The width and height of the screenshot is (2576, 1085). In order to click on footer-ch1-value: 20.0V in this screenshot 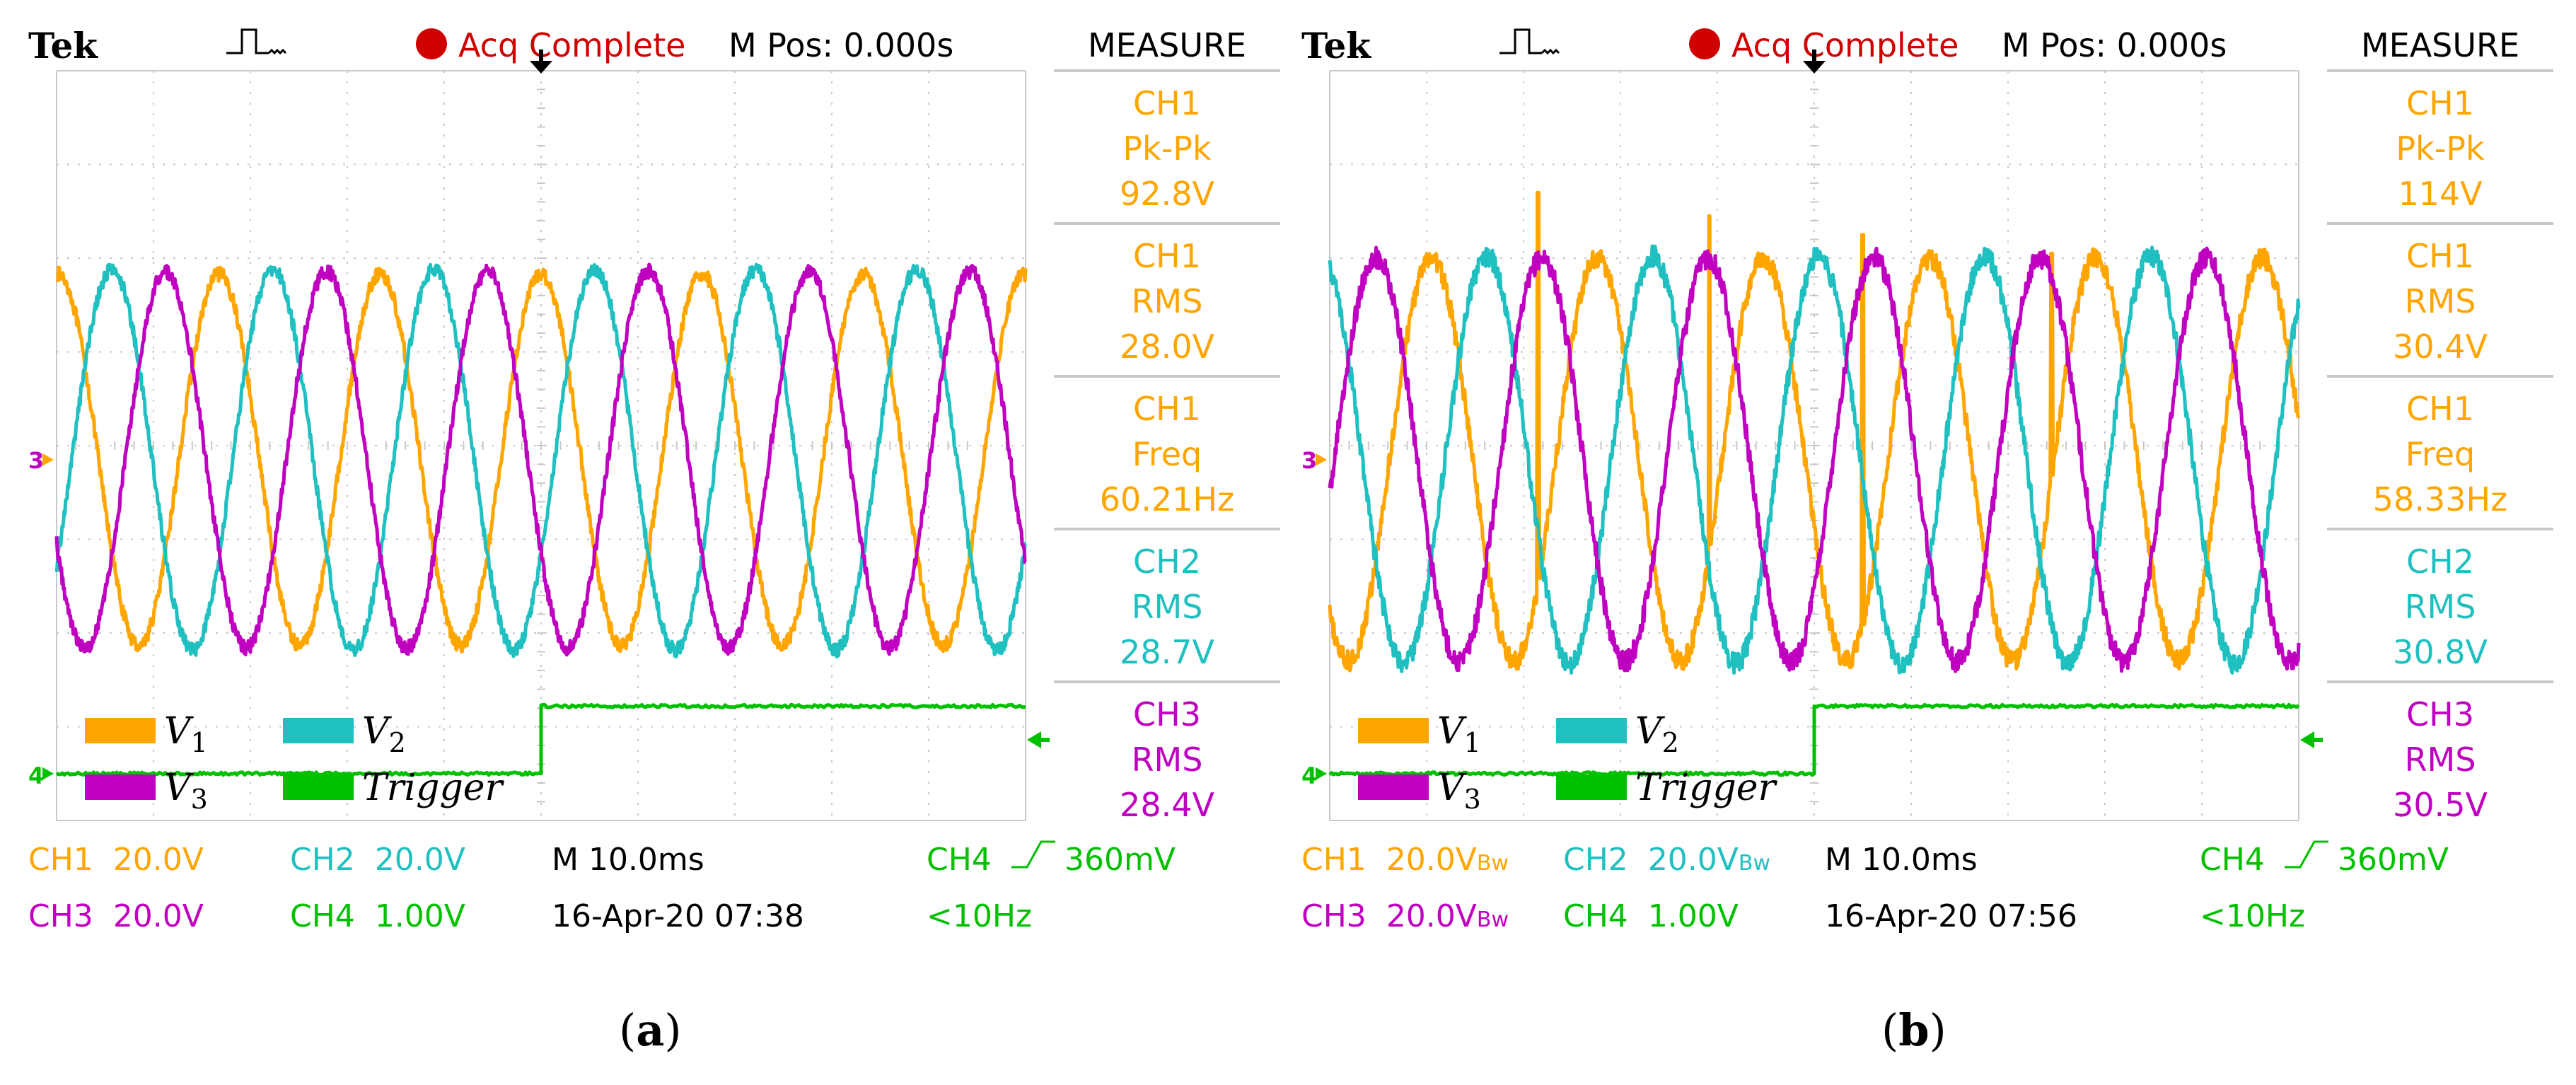, I will do `click(1431, 860)`.